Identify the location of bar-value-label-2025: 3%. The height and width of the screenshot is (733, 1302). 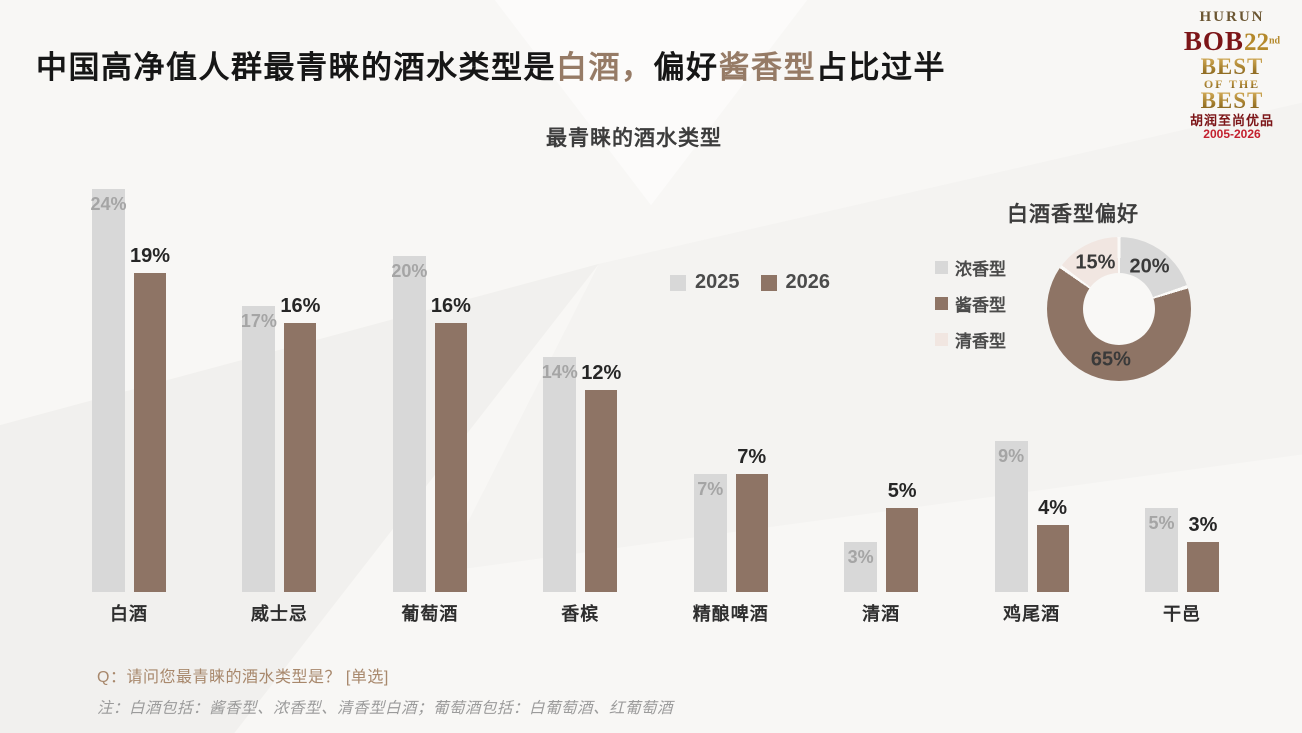
(860, 556).